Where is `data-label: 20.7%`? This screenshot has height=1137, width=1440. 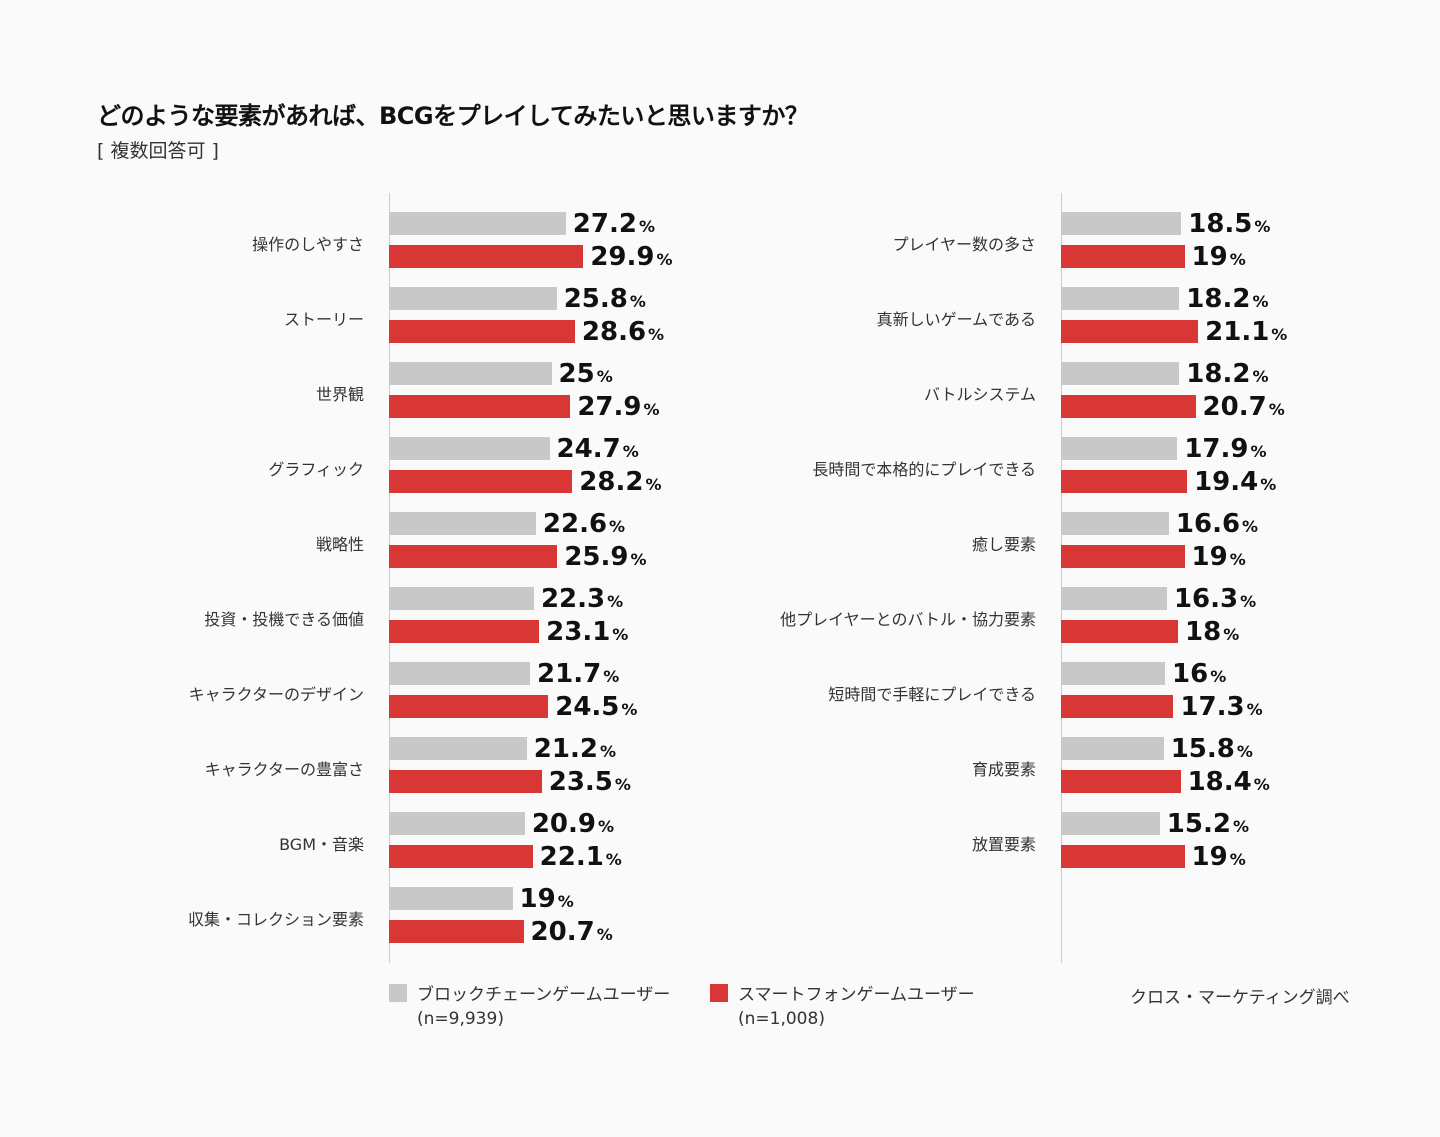
data-label: 20.7% is located at coordinates (571, 932).